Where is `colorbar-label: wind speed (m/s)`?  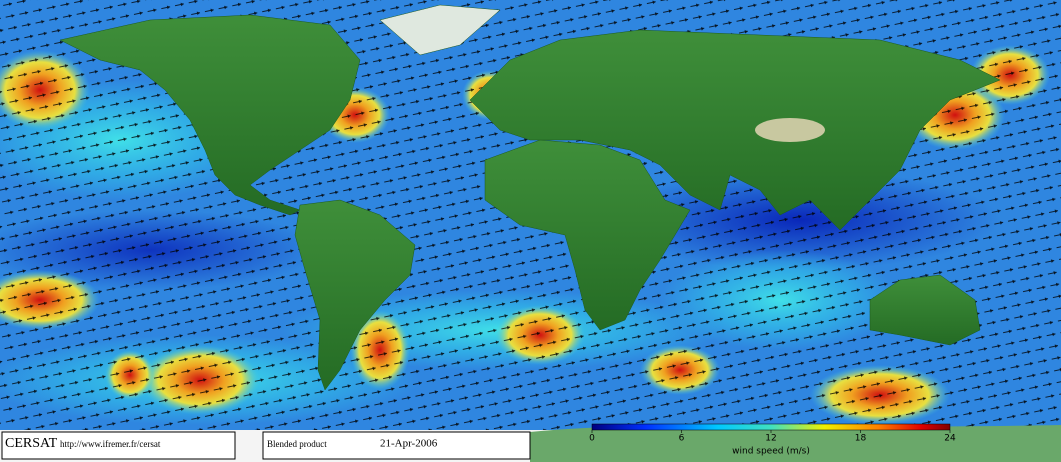 colorbar-label: wind speed (m/s) is located at coordinates (771, 452).